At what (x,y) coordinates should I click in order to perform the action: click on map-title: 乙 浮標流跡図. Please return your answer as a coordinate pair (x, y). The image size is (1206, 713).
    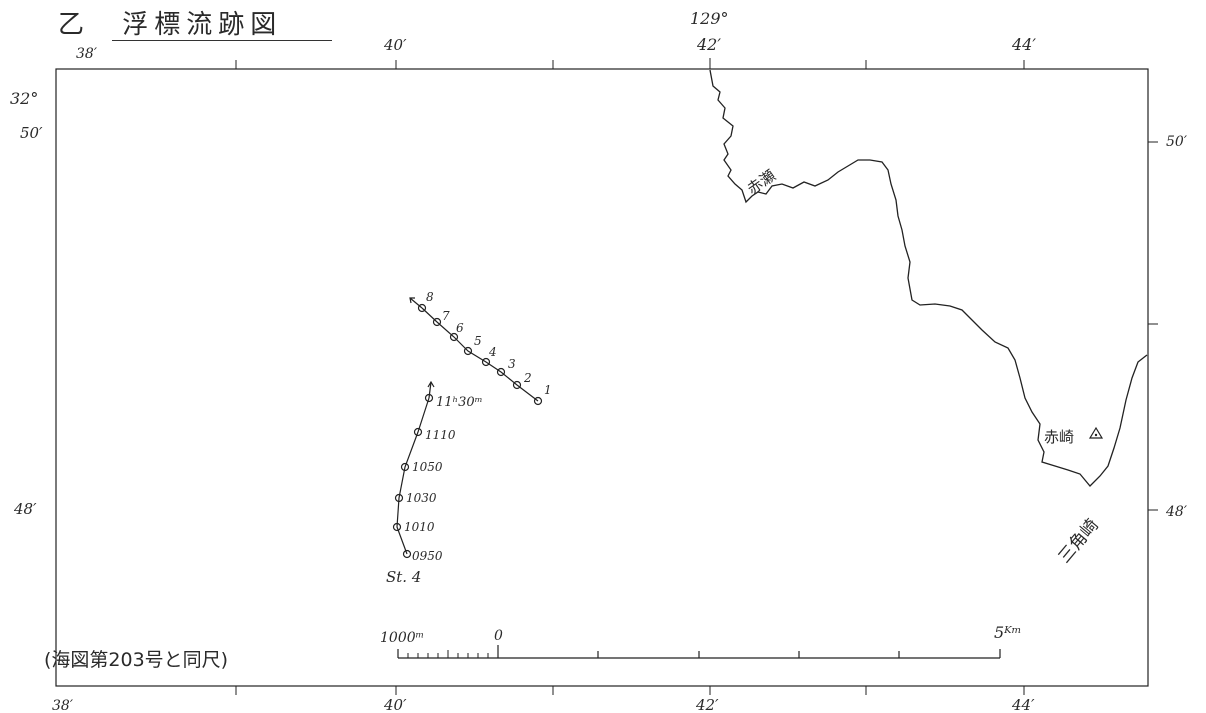
    Looking at the image, I should click on (170, 22).